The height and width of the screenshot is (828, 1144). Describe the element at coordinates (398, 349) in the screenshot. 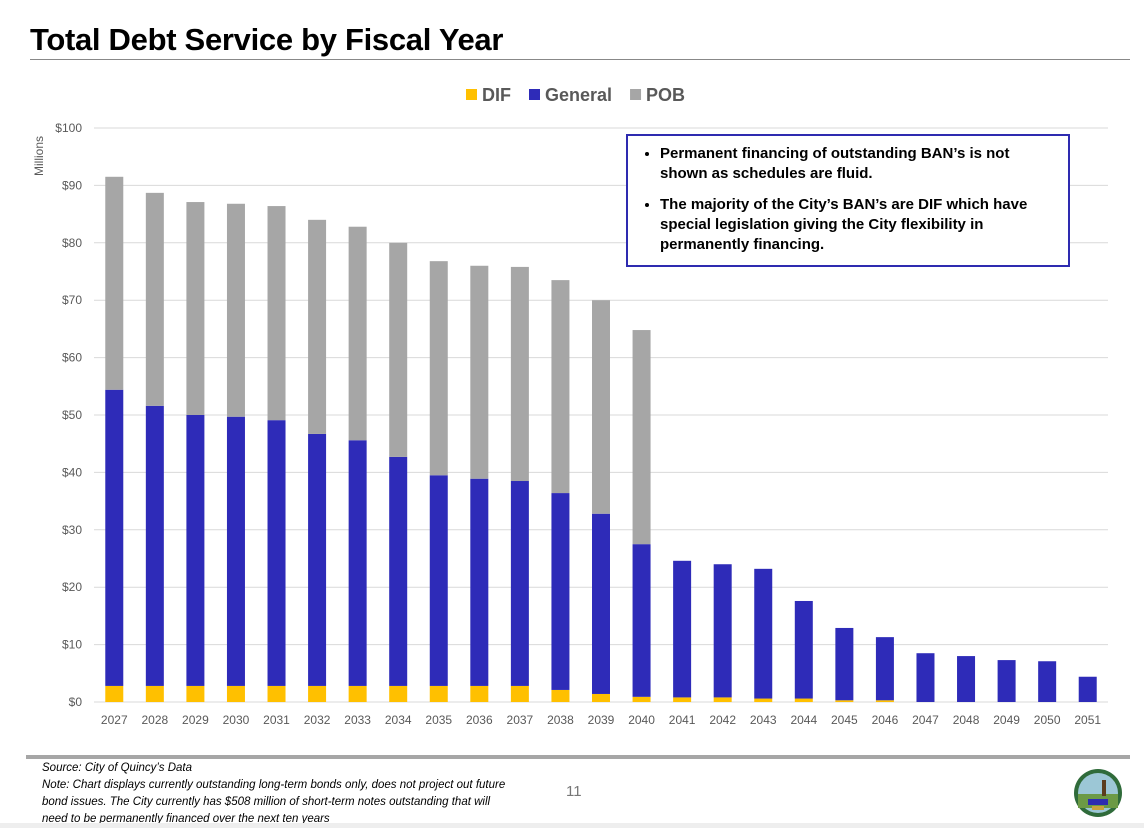

I see `bar-pob-2034` at that location.